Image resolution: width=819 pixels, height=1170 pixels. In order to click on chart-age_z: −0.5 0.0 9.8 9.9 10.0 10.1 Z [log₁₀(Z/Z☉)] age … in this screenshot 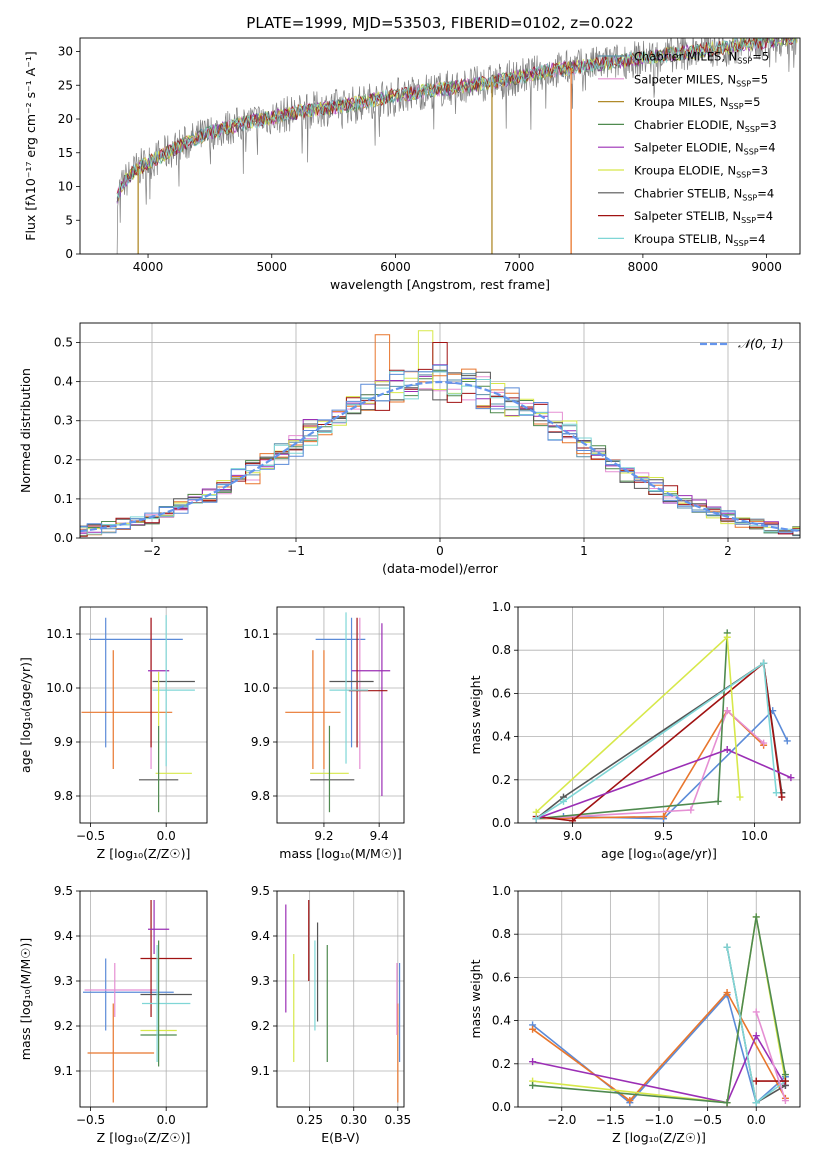, I will do `click(113, 733)`.